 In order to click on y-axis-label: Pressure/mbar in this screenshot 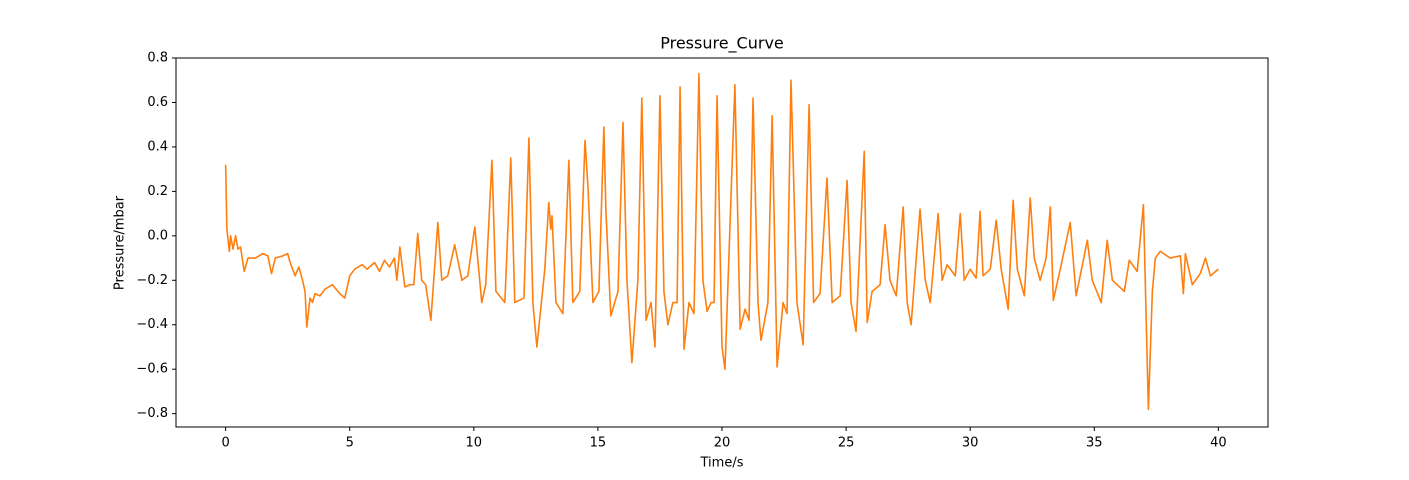, I will do `click(120, 242)`.